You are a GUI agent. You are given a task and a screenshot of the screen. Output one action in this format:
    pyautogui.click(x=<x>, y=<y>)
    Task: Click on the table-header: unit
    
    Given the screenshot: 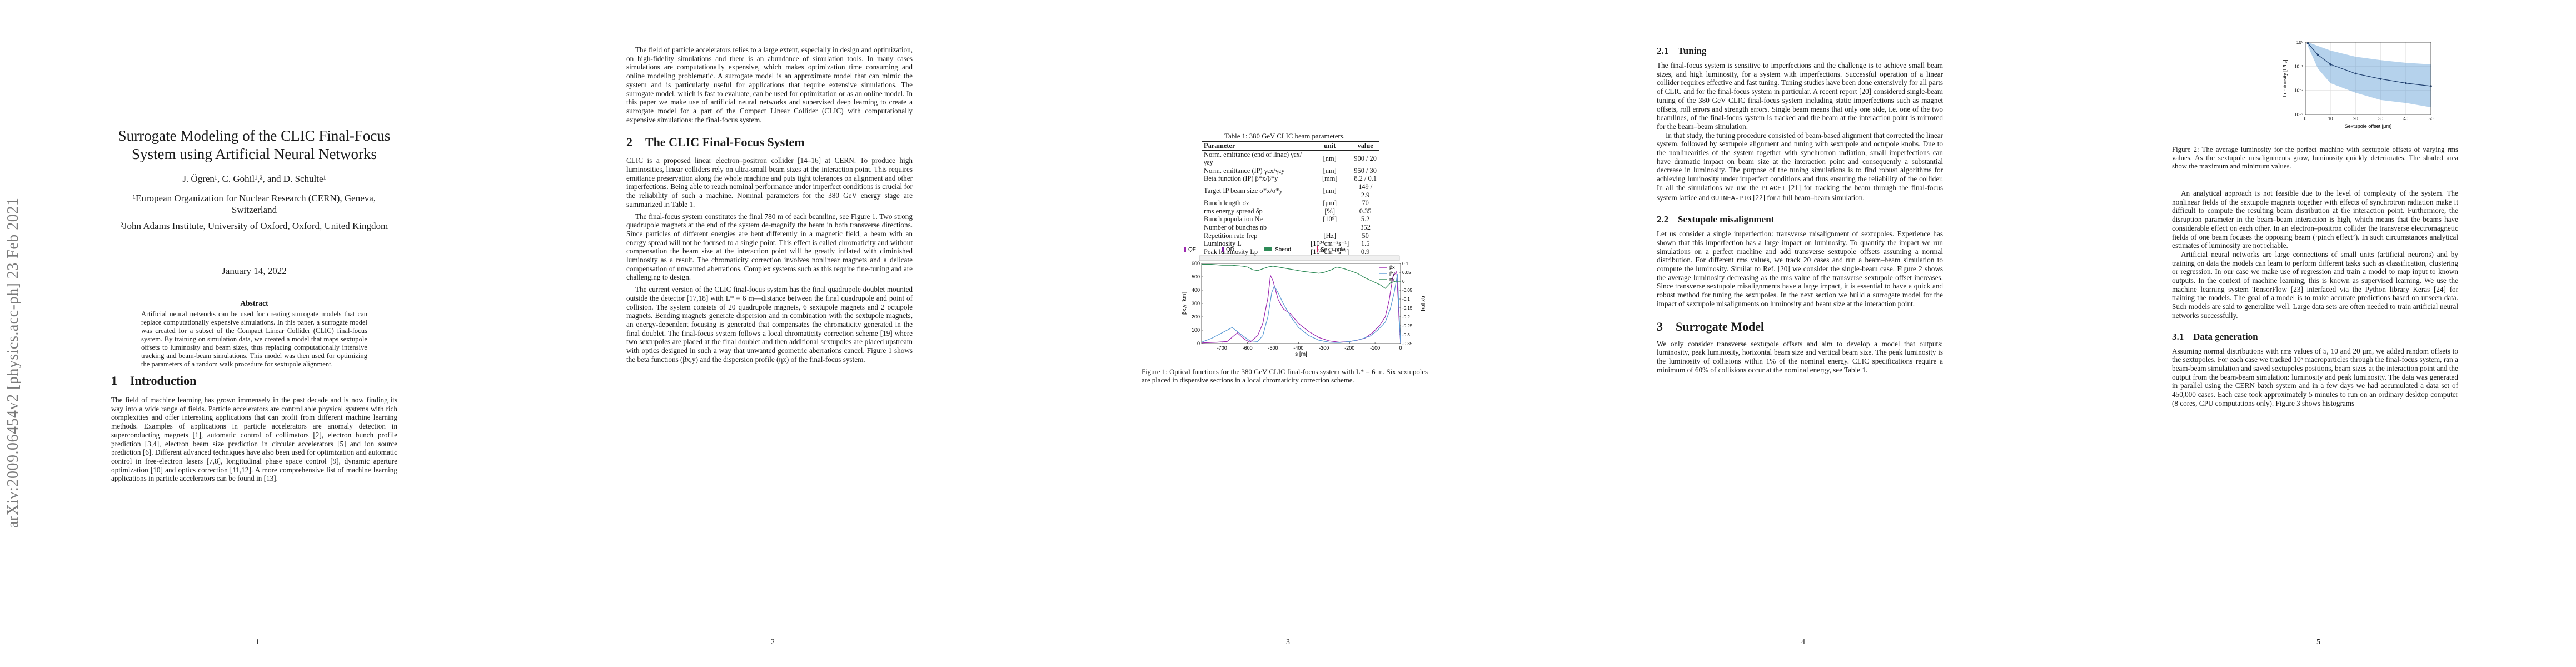 What is the action you would take?
    pyautogui.click(x=1330, y=146)
    